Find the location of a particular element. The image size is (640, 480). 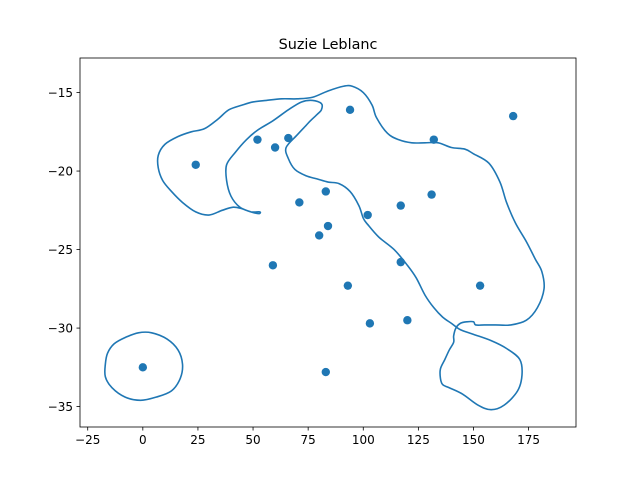

x-tick-label: 175 is located at coordinates (528, 440).